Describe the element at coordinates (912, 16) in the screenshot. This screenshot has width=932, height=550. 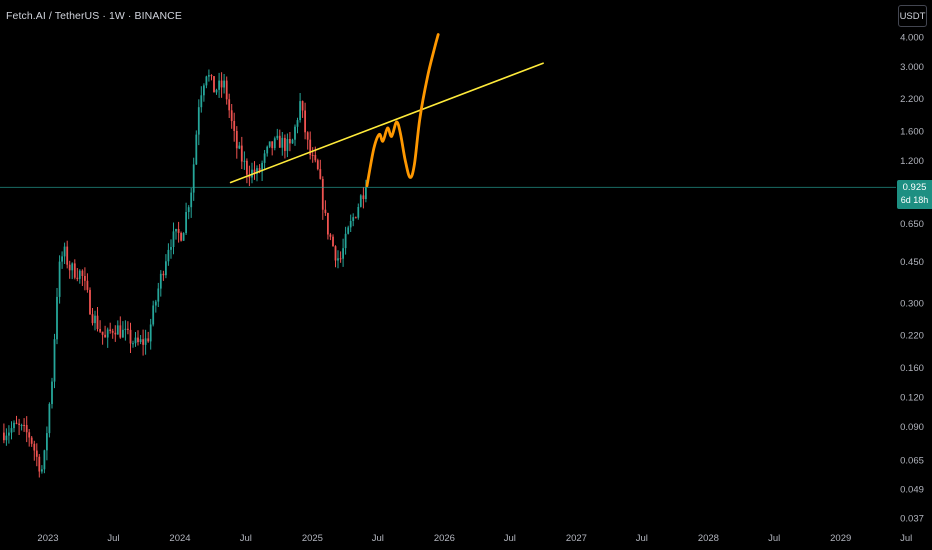
I see `currency-unit-button: USDT` at that location.